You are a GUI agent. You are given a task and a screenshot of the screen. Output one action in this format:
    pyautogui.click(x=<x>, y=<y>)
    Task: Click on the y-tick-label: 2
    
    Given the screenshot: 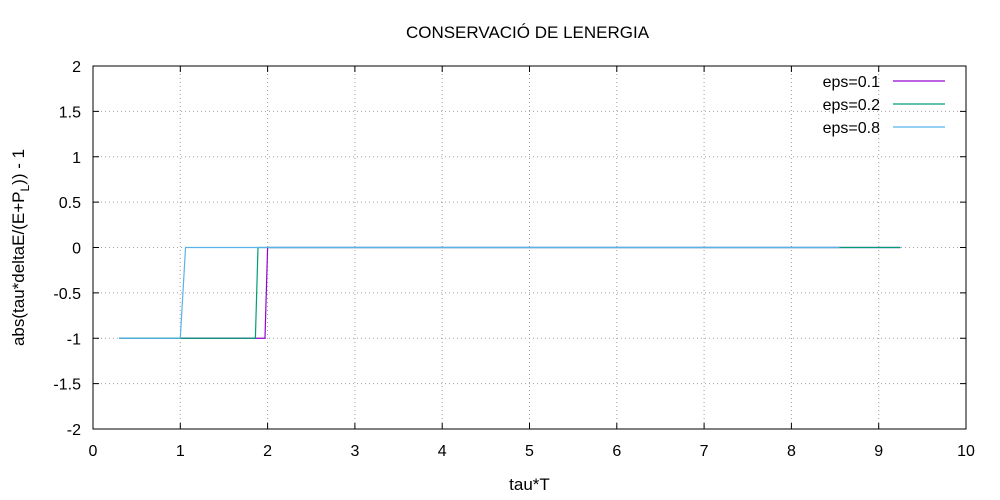 What is the action you would take?
    pyautogui.click(x=76, y=67)
    